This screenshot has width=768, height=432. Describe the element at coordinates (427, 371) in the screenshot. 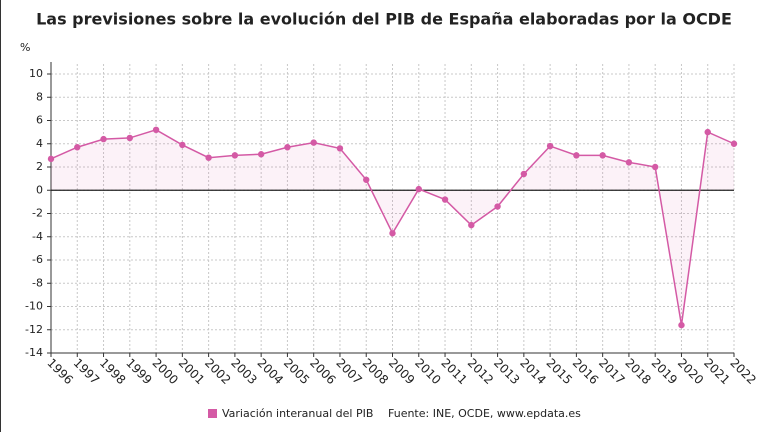

I see `x-tick-label: 2010` at that location.